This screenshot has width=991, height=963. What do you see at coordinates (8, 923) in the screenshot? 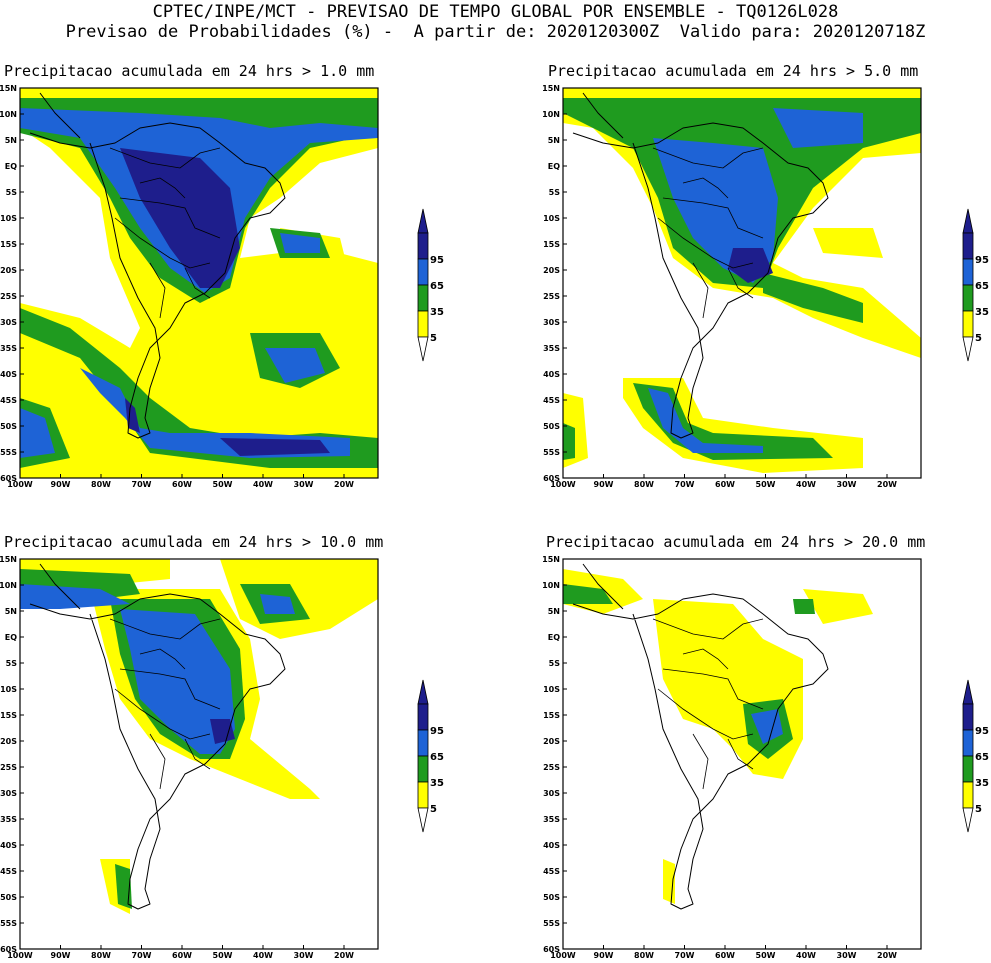
I see `lat-tick-label: 55S` at bounding box center [8, 923].